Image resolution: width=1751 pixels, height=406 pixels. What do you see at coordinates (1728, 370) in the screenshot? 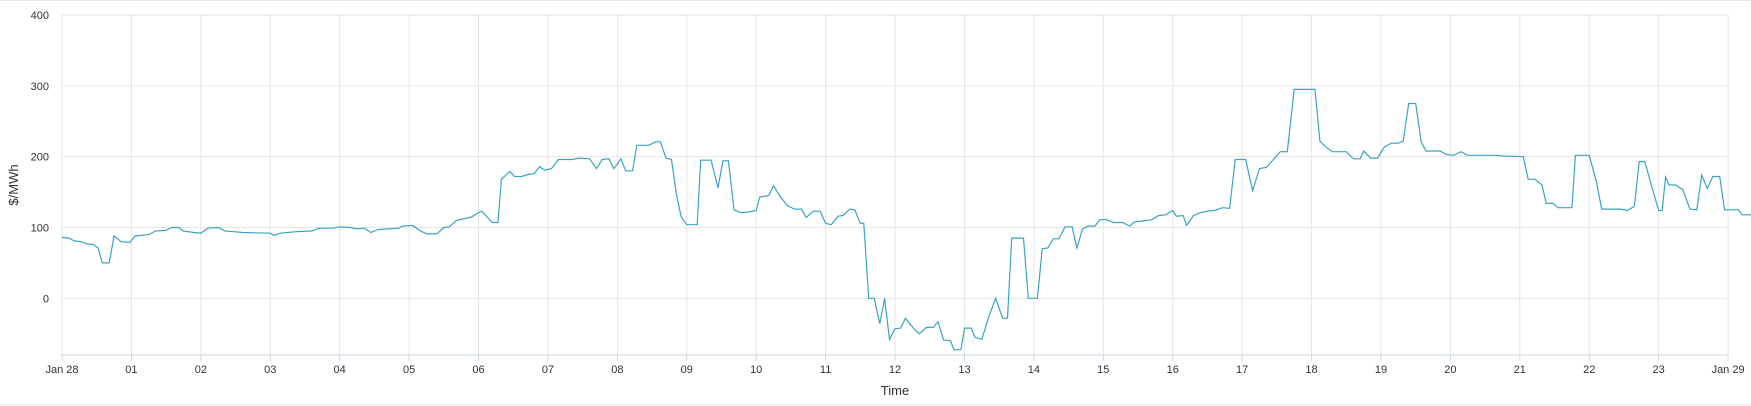
I see `x-tick-label: Jan 29` at bounding box center [1728, 370].